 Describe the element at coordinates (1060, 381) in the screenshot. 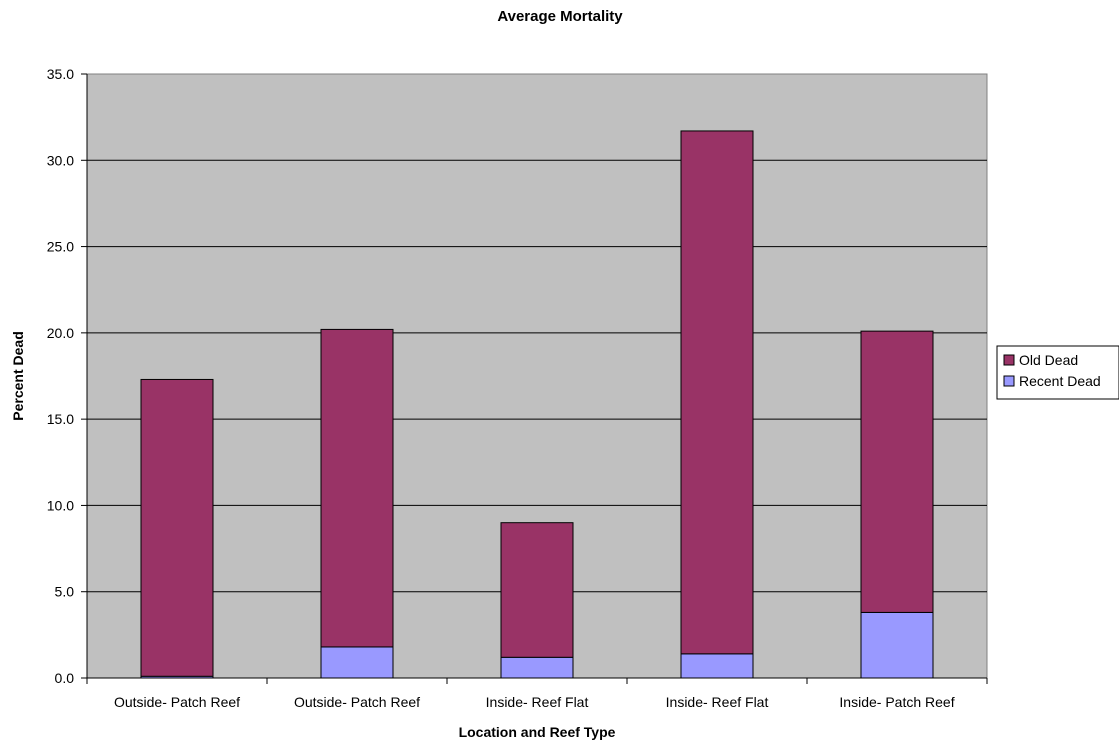

I see `legend-label: Recent Dead` at that location.